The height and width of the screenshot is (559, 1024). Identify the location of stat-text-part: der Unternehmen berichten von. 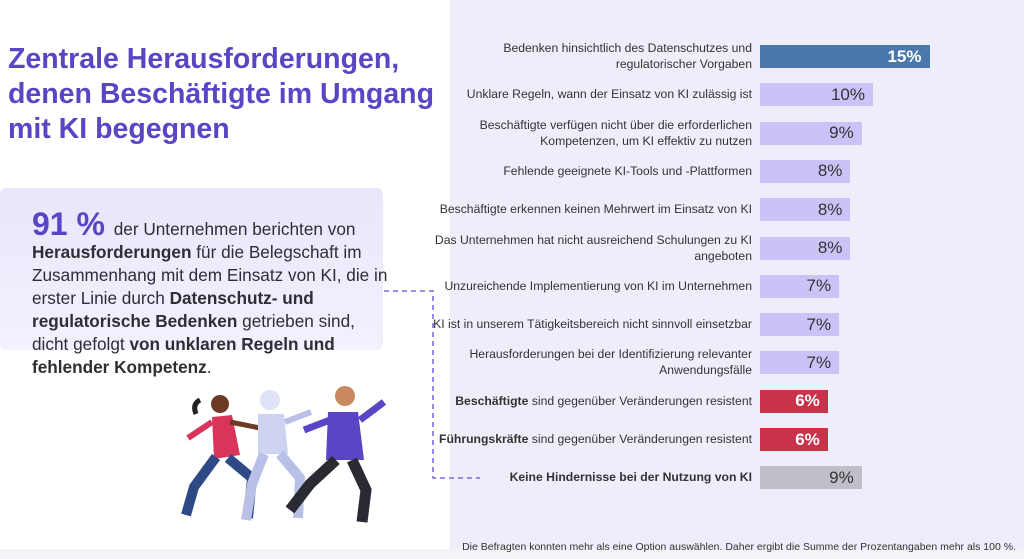
(232, 229).